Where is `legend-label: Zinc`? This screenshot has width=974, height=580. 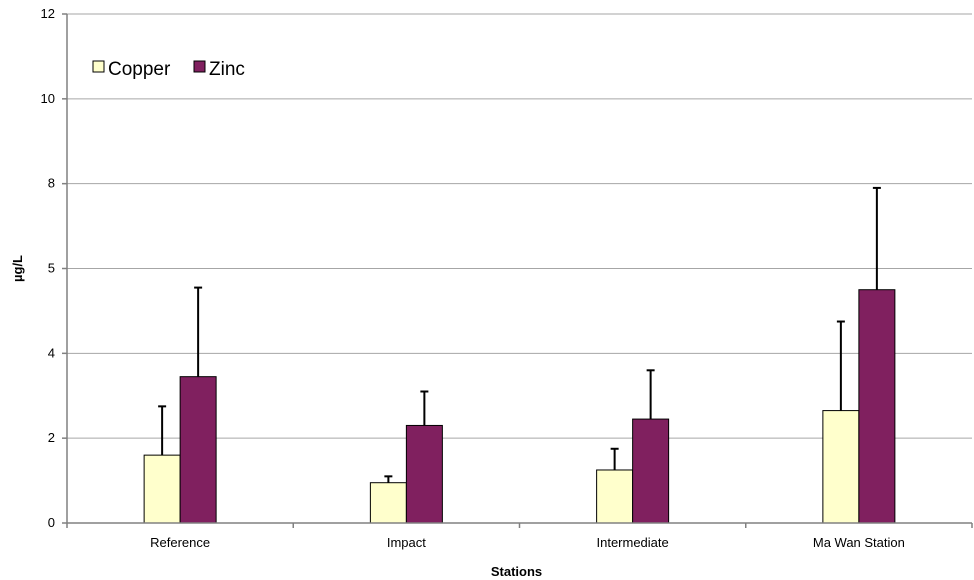 legend-label: Zinc is located at coordinates (227, 69).